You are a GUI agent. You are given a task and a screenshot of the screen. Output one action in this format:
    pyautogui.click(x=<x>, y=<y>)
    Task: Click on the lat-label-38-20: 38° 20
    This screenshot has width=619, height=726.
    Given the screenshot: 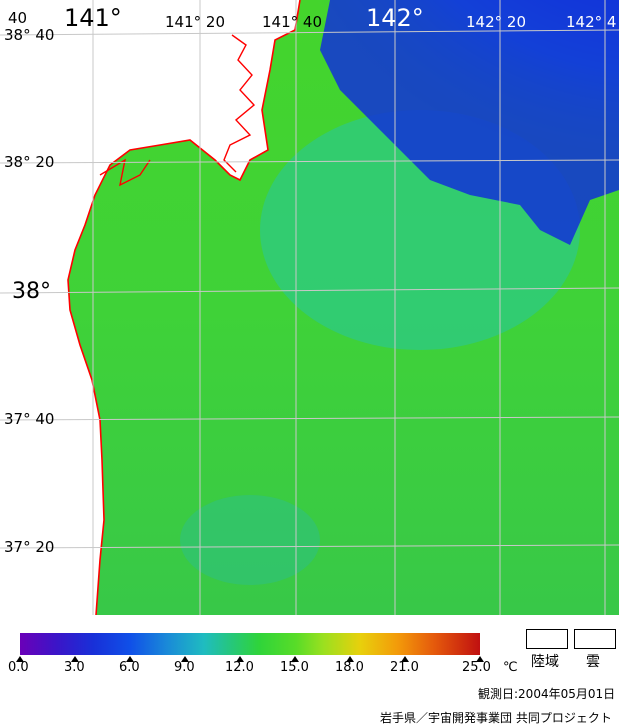 What is the action you would take?
    pyautogui.click(x=29, y=162)
    